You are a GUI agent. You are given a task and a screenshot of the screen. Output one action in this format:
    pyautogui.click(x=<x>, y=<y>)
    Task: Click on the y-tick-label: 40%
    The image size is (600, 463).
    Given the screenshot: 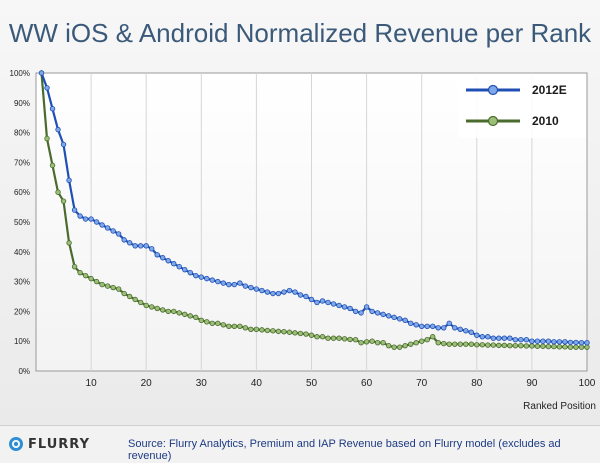 What is the action you would take?
    pyautogui.click(x=22, y=252)
    